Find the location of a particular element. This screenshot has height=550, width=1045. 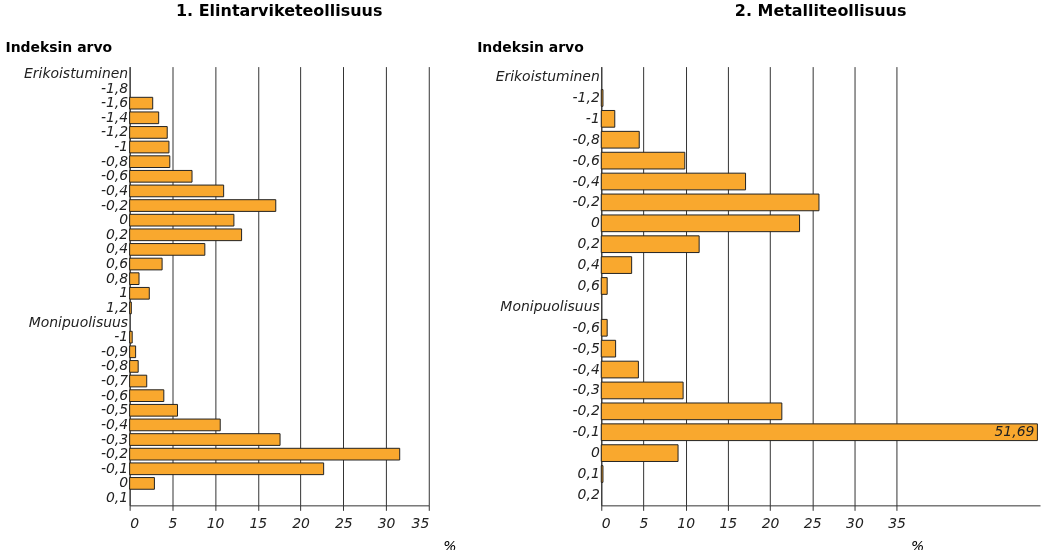

y-tick-label: -1,6 is located at coordinates (114, 102).